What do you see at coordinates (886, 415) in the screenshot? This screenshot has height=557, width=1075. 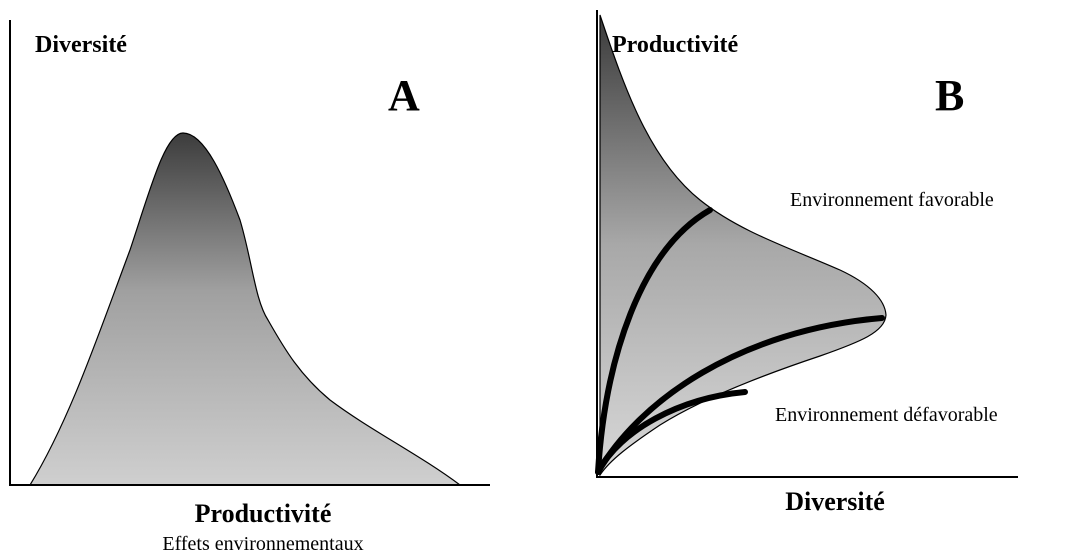 I see `annotation: Environnement défavorable` at bounding box center [886, 415].